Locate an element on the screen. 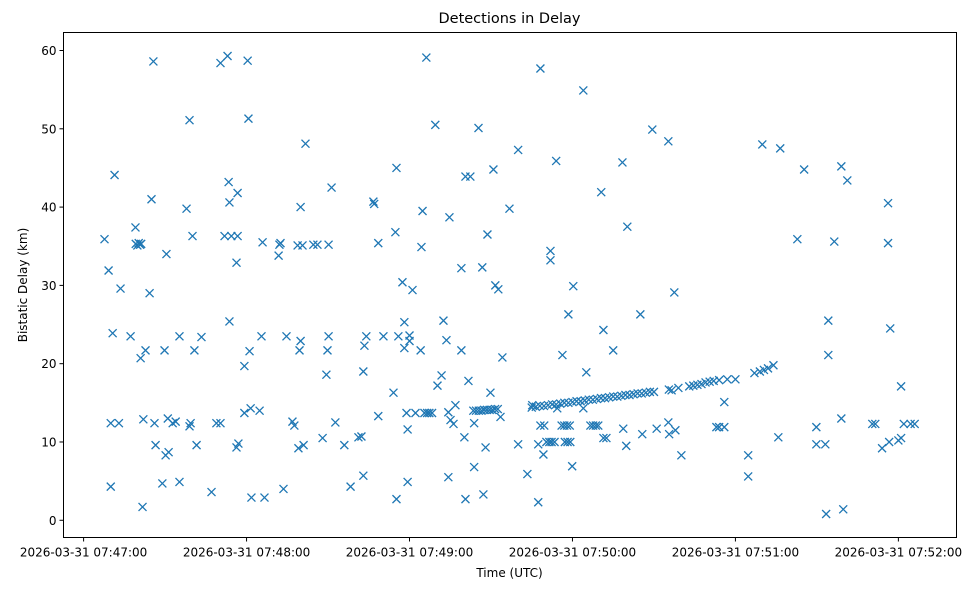  y-tick-label: 30 is located at coordinates (48, 286).